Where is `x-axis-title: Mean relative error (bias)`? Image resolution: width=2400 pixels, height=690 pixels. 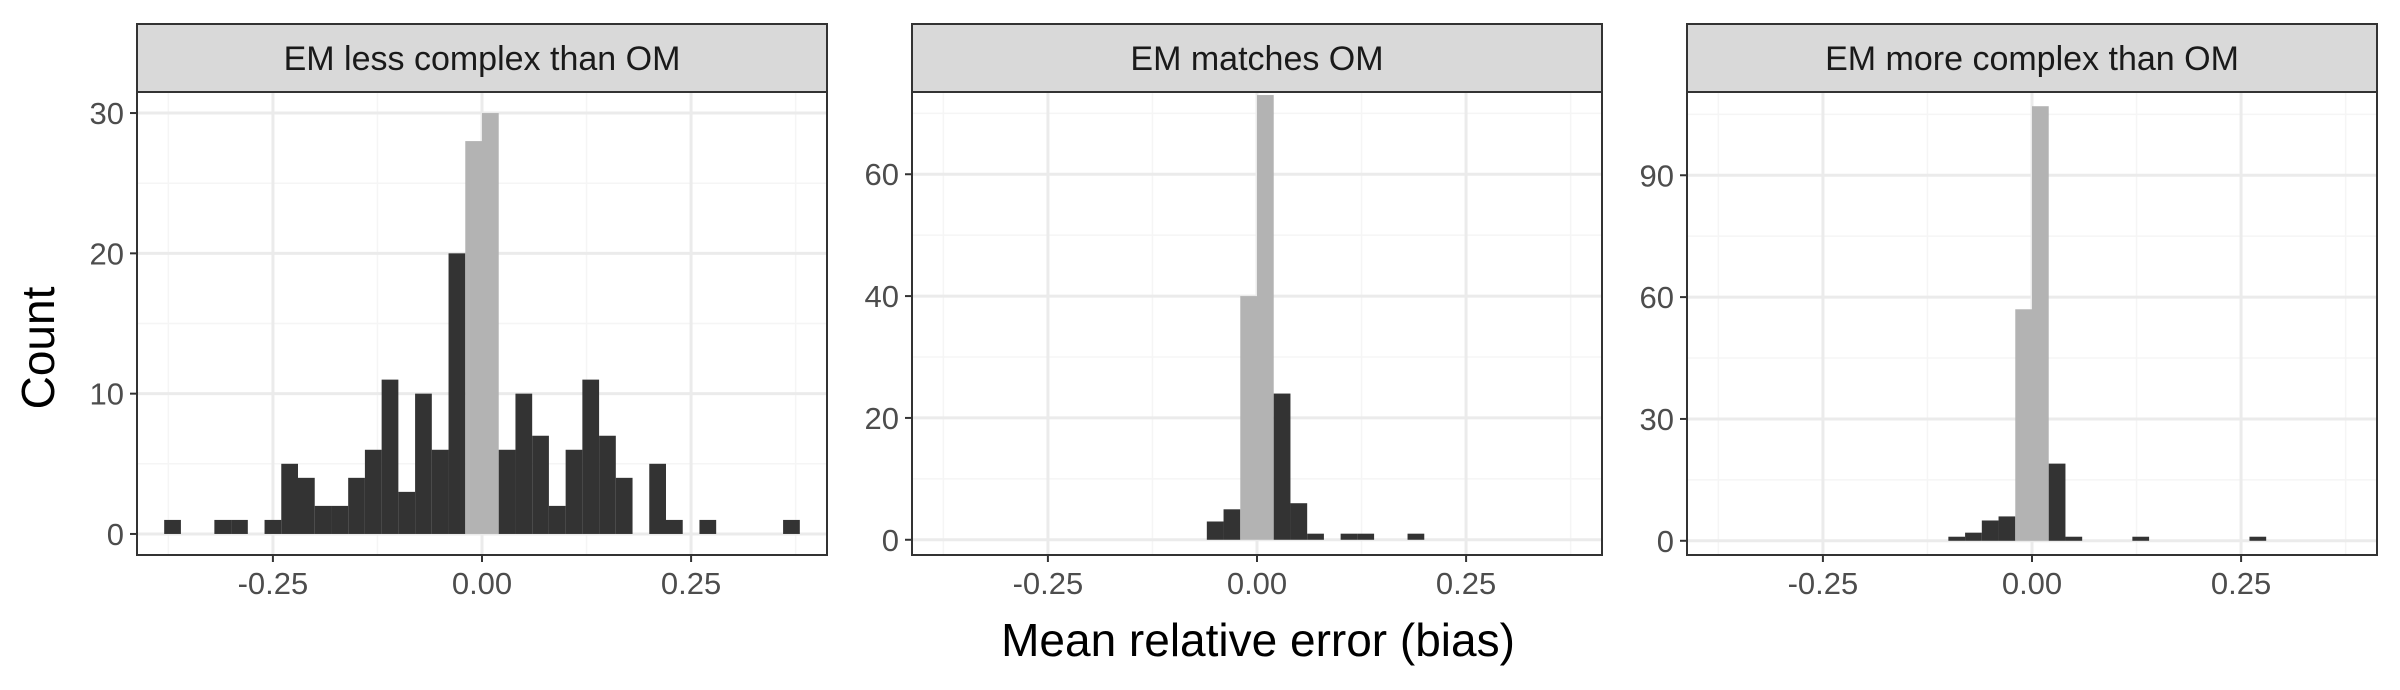 x-axis-title: Mean relative error (bias) is located at coordinates (1258, 640).